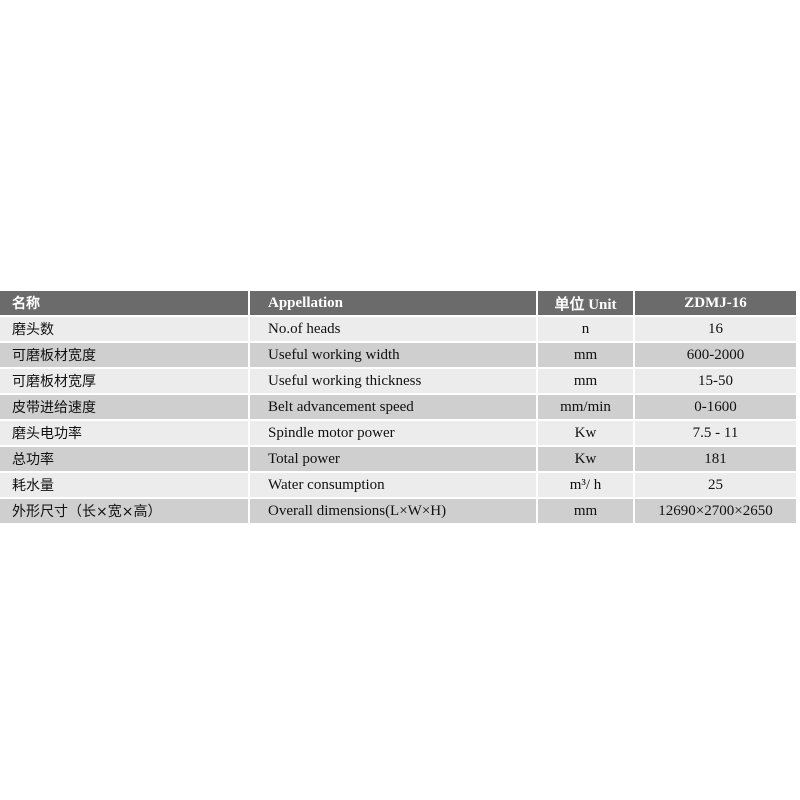 The image size is (800, 800). I want to click on row-value: 15-50, so click(715, 381).